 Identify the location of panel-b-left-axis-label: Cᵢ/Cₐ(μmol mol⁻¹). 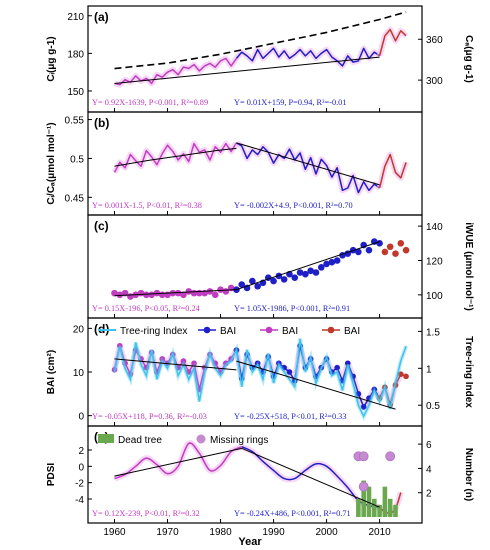
(51, 163).